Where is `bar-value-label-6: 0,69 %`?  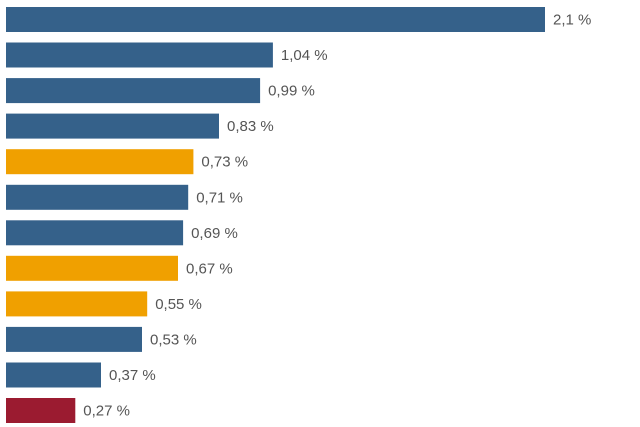
bar-value-label-6: 0,69 % is located at coordinates (214, 233).